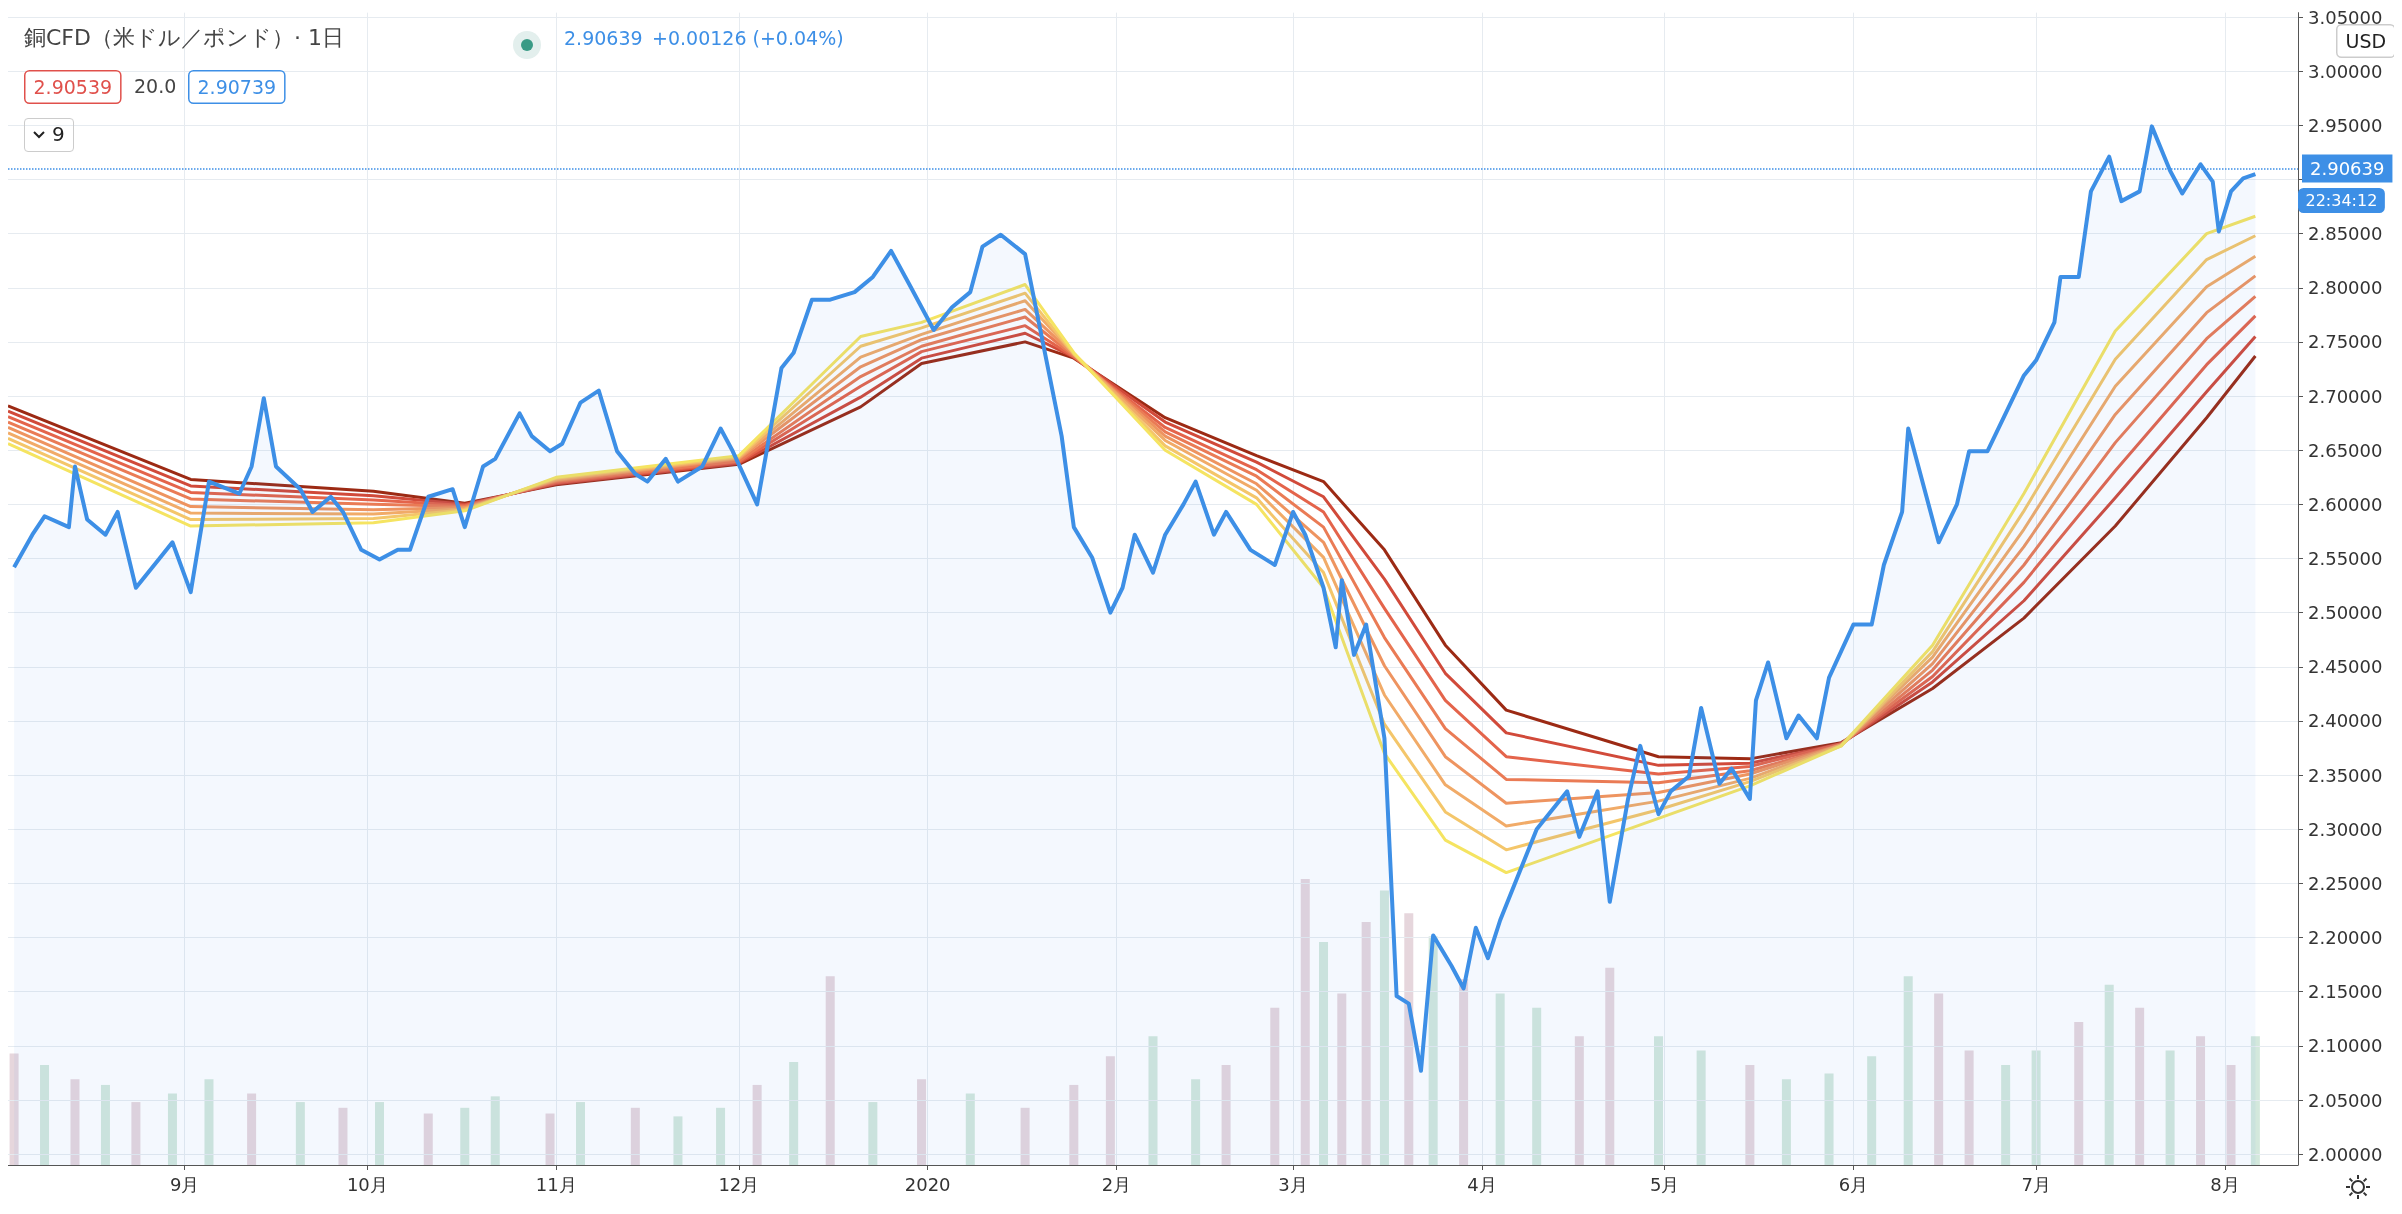 The image size is (2402, 1214). What do you see at coordinates (556, 1184) in the screenshot?
I see `x-tick-label: 11月` at bounding box center [556, 1184].